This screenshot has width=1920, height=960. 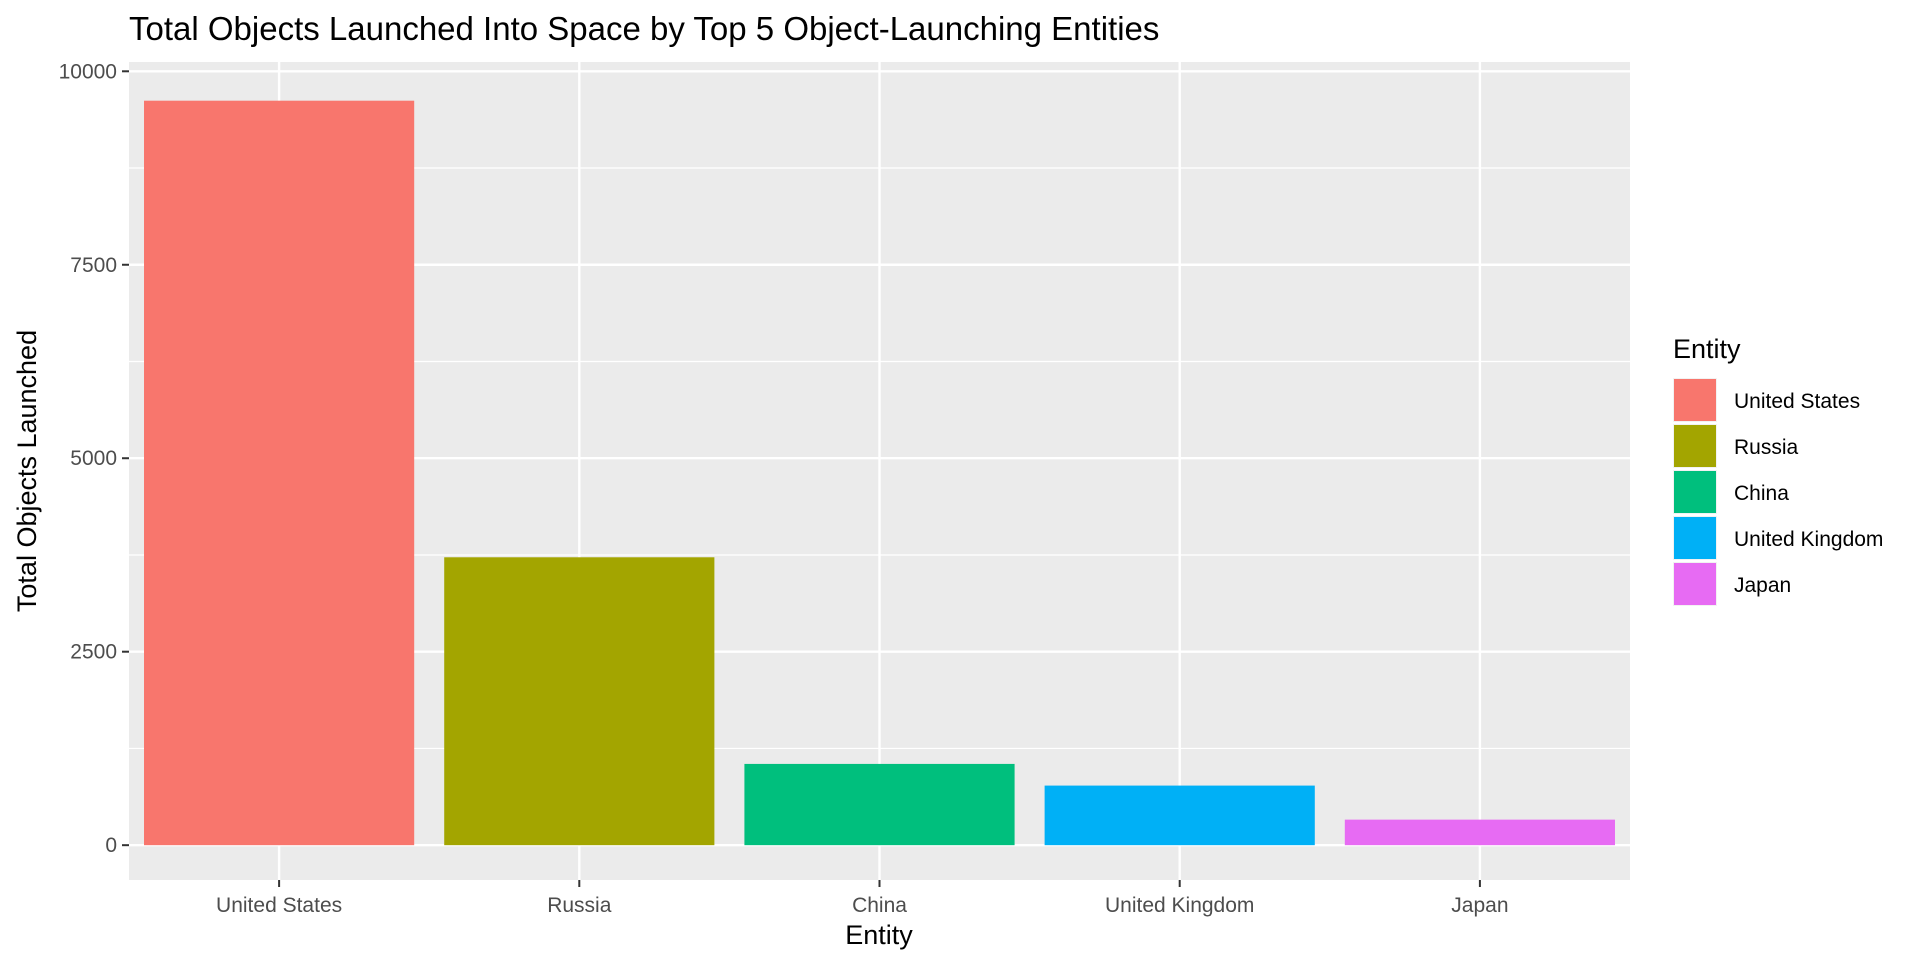 What do you see at coordinates (1179, 905) in the screenshot?
I see `x-tick-label: United Kingdom` at bounding box center [1179, 905].